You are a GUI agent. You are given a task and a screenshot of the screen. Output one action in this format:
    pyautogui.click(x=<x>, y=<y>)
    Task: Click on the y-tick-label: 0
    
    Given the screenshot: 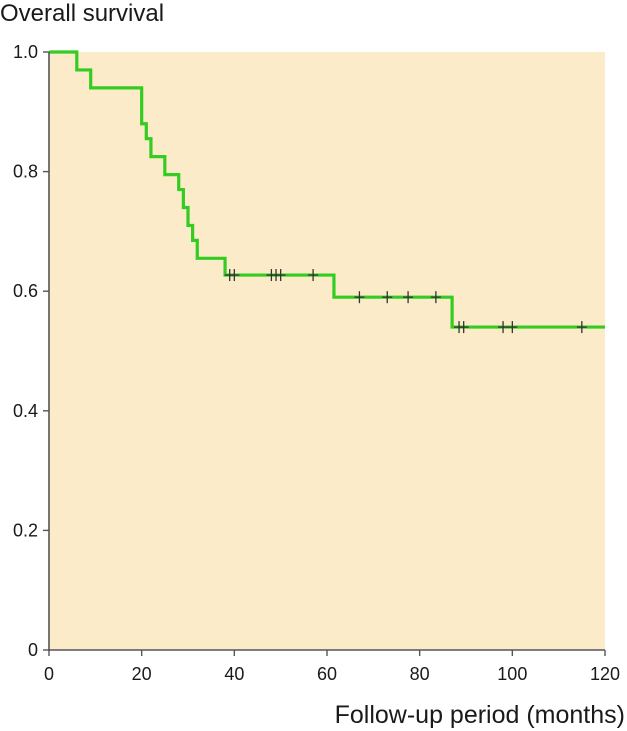 What is the action you would take?
    pyautogui.click(x=33, y=650)
    